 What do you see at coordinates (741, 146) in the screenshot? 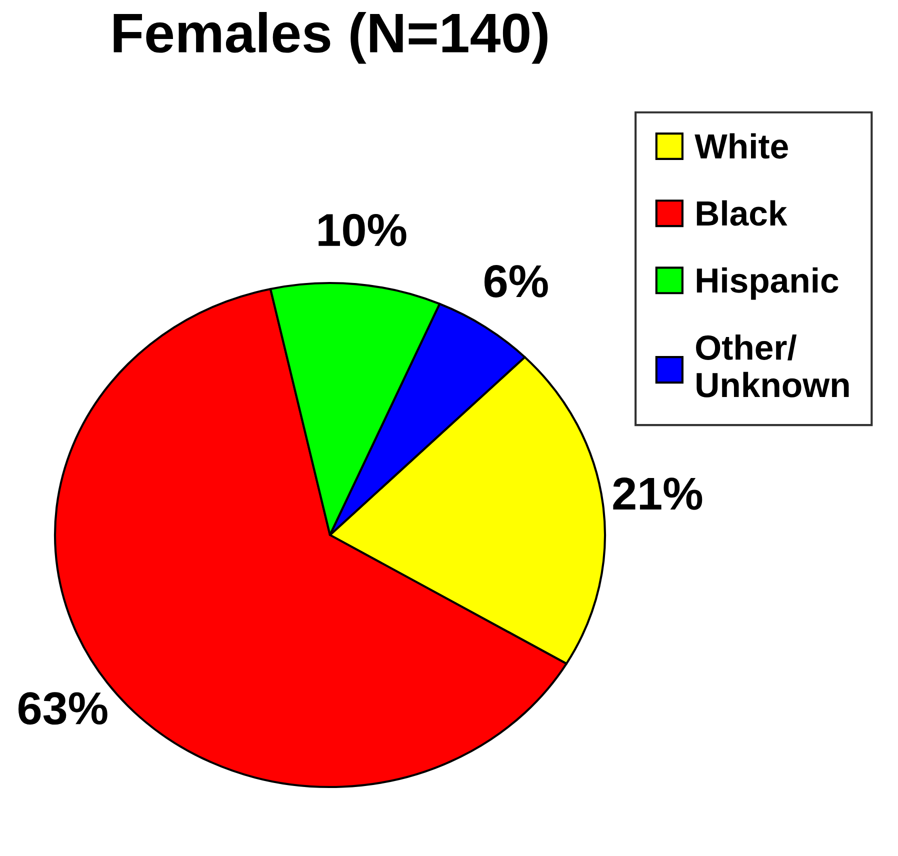
I see `legend-label: White` at bounding box center [741, 146].